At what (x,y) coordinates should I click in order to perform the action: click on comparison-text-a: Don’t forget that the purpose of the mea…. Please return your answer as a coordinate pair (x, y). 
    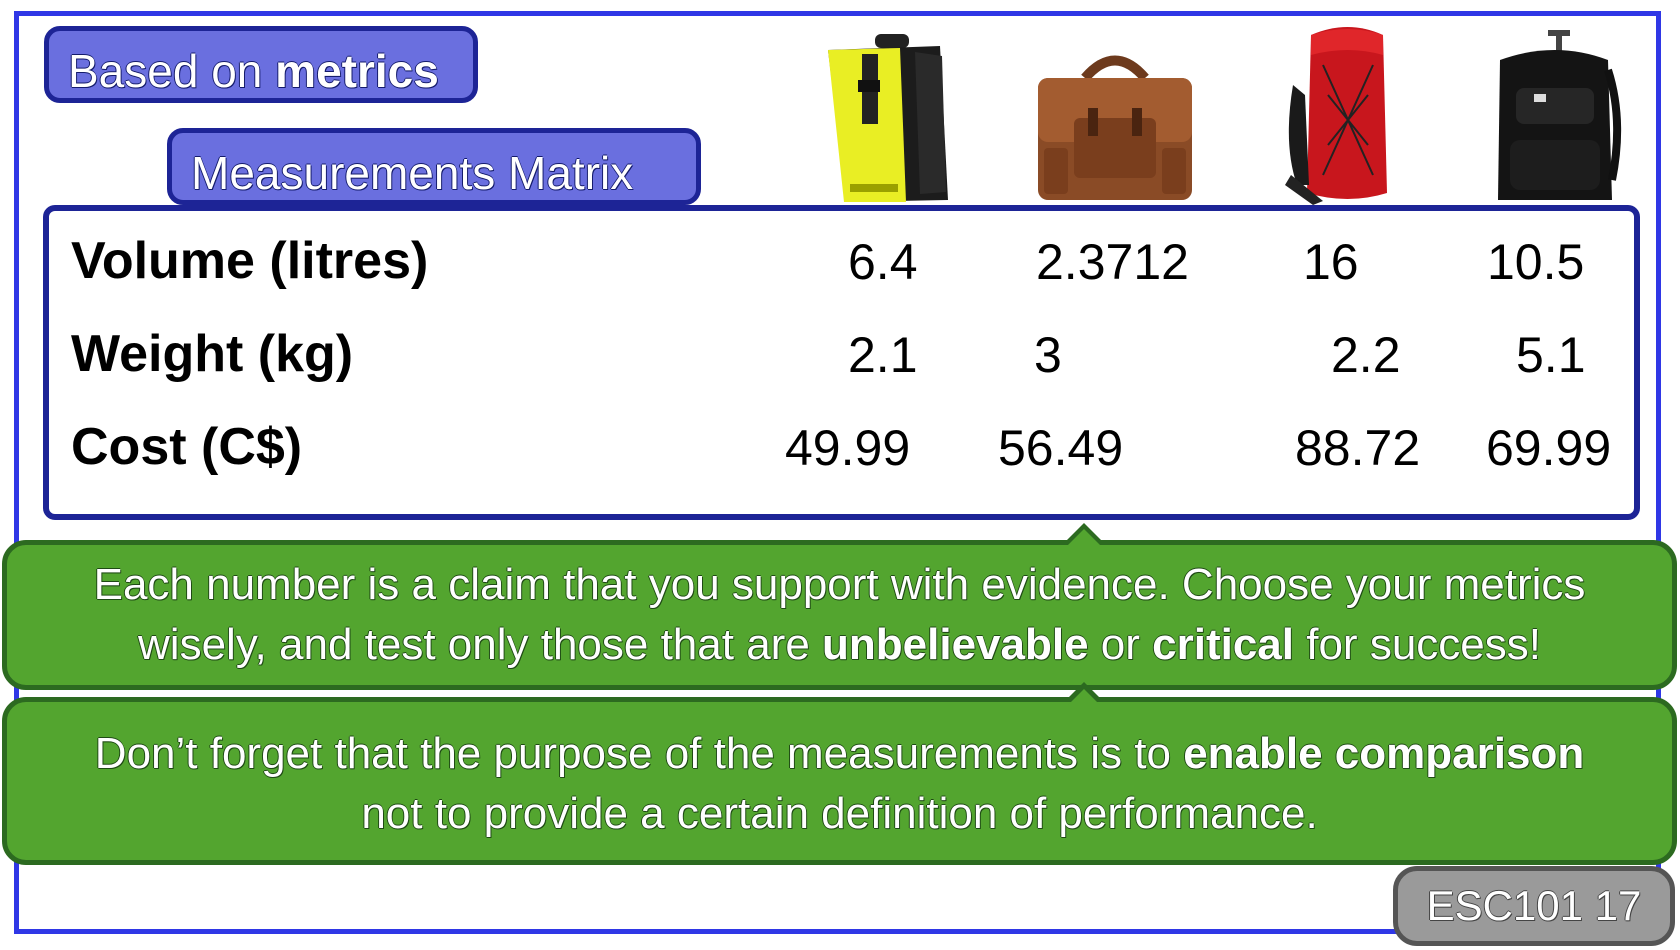
    Looking at the image, I should click on (639, 753).